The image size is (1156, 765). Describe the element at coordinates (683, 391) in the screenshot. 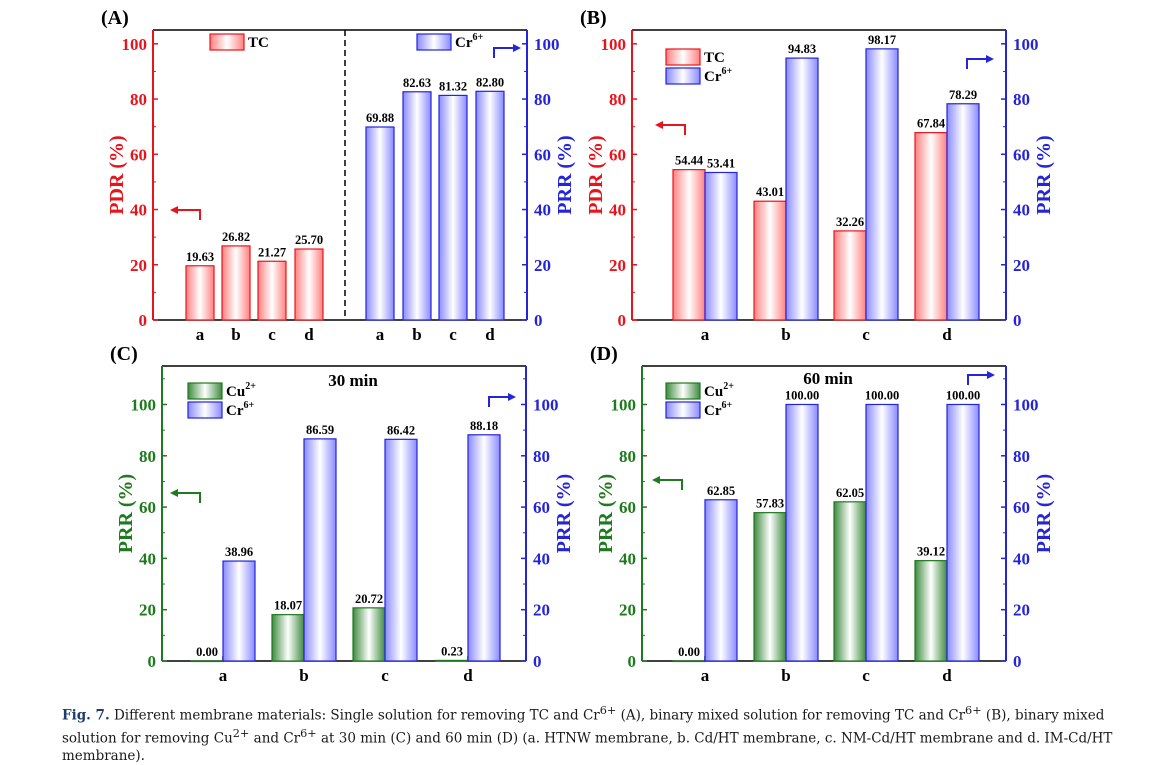

I see `panel-d-legend-swatch-cu2` at that location.